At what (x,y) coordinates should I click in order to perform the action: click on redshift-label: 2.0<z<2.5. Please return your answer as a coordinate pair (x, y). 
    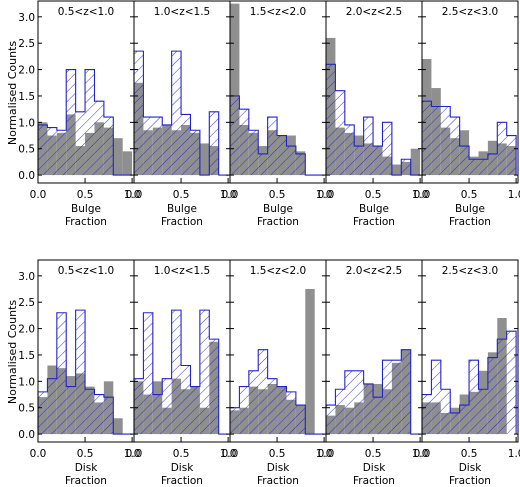
    Looking at the image, I should click on (374, 271).